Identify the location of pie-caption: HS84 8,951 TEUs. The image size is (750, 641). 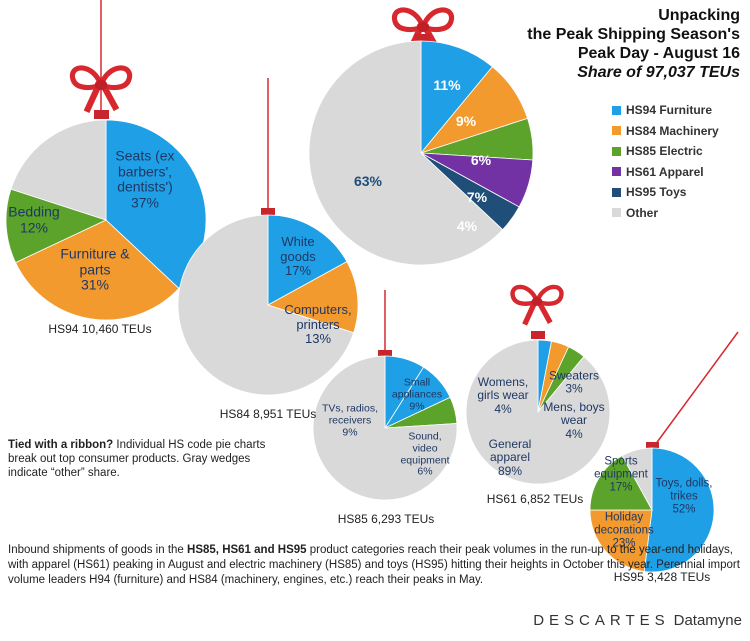
(268, 414).